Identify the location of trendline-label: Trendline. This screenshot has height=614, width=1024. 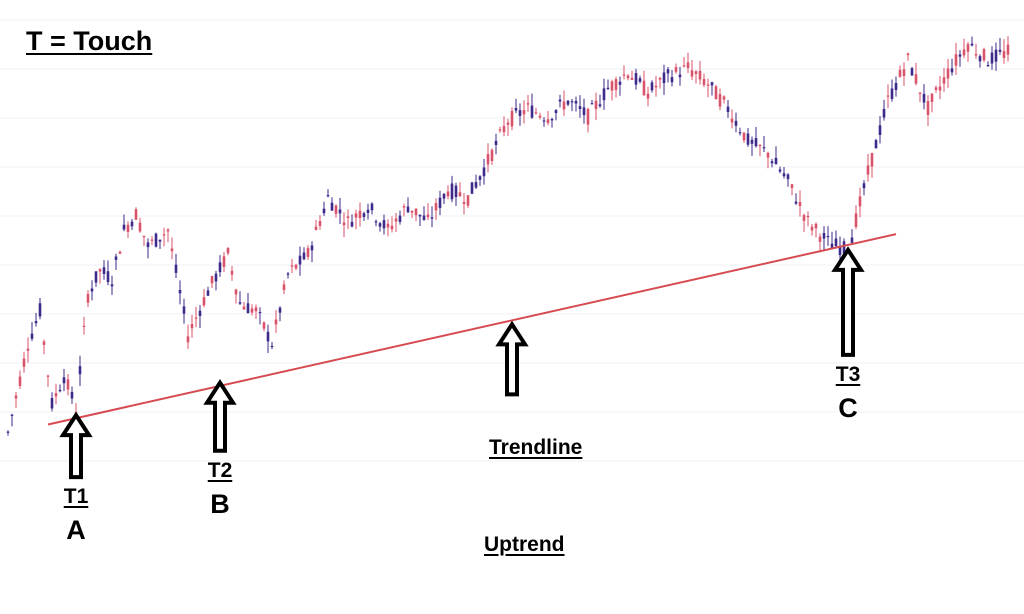
(536, 447).